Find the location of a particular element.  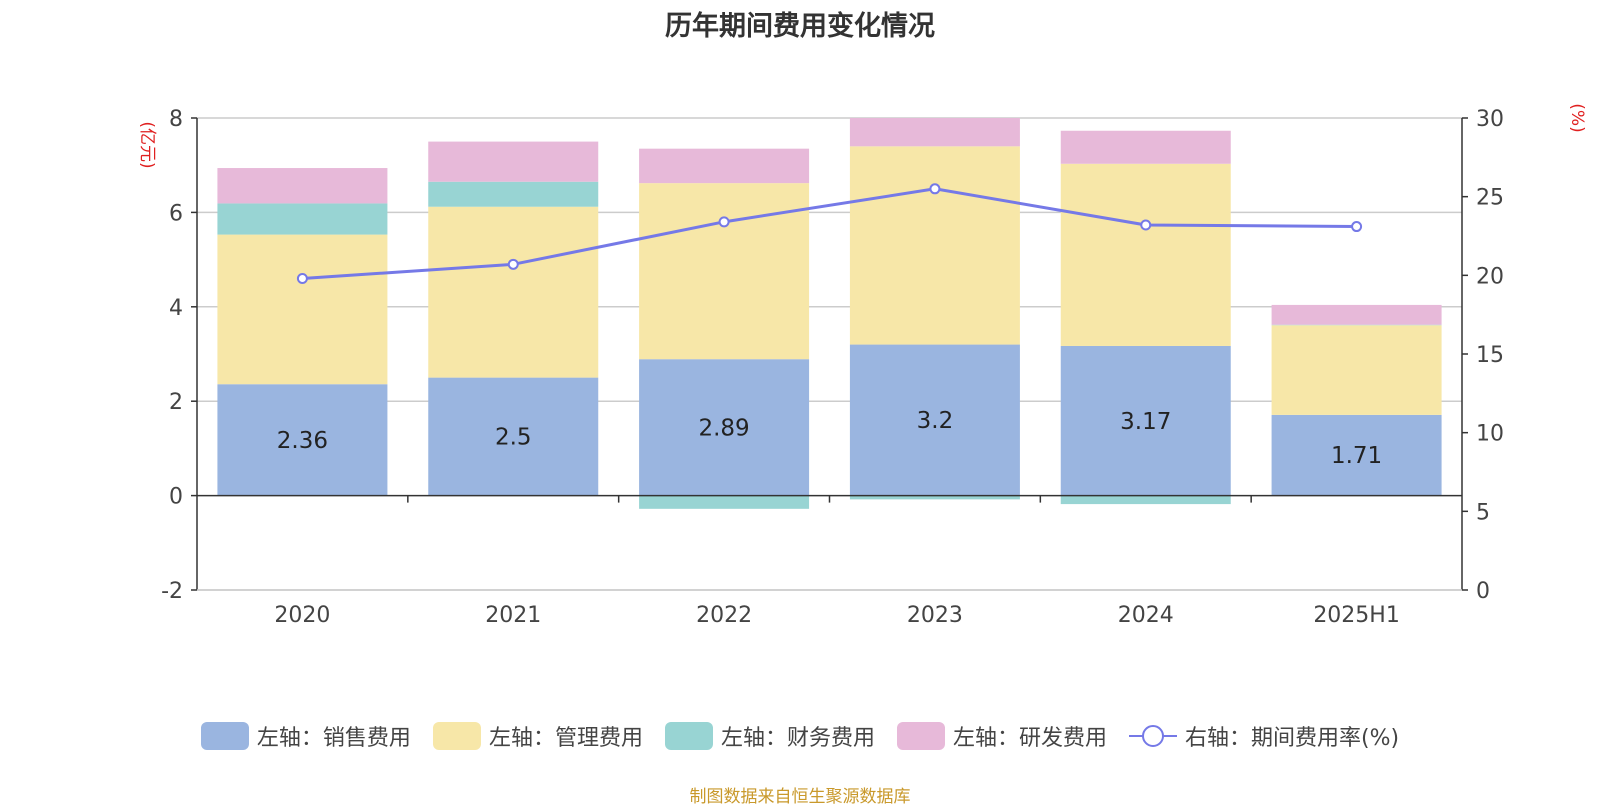

right-axis-tick-label: 5 is located at coordinates (1483, 512).